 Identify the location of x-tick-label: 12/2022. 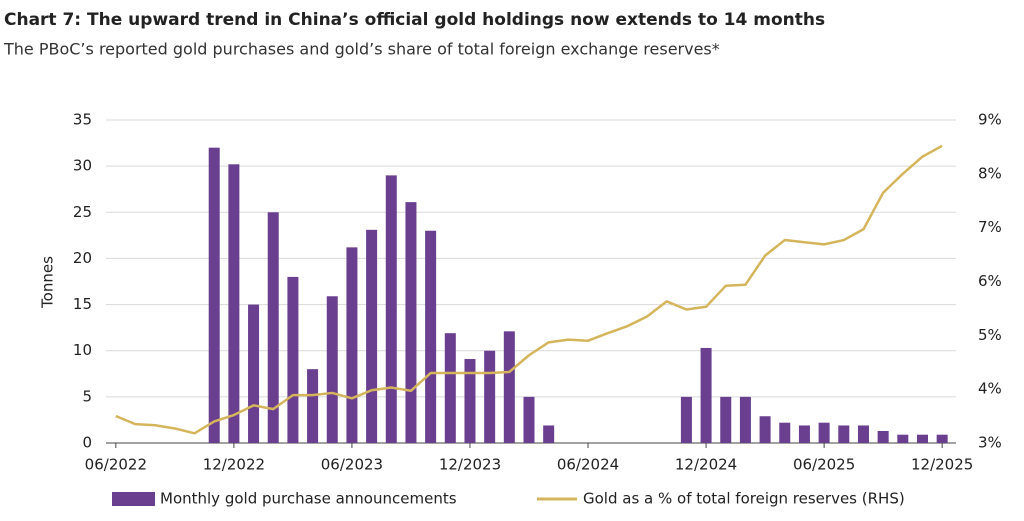
(234, 465).